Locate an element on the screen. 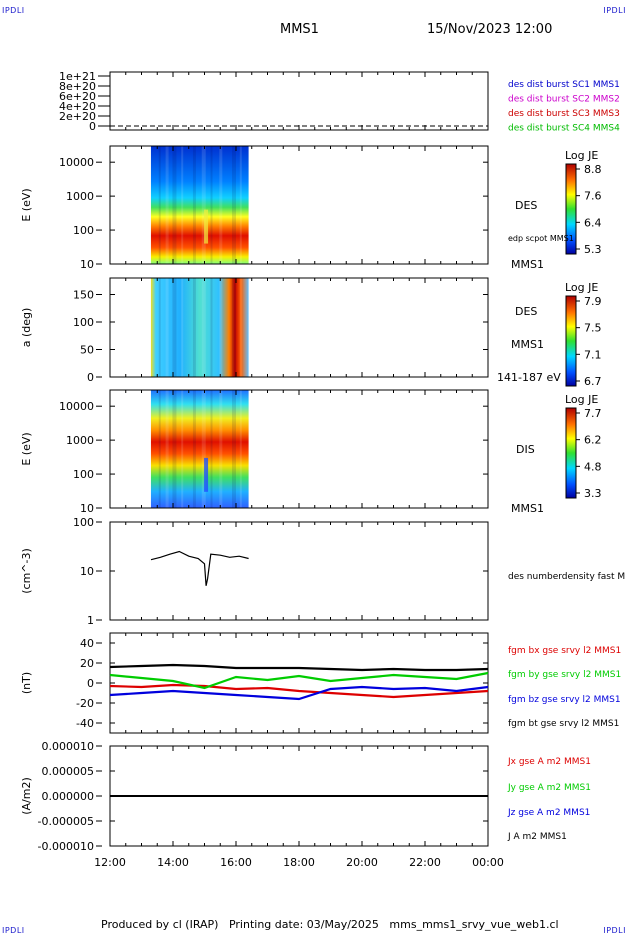 The image size is (630, 935). des-pitch-energy-range: 141-187 eV is located at coordinates (529, 377).